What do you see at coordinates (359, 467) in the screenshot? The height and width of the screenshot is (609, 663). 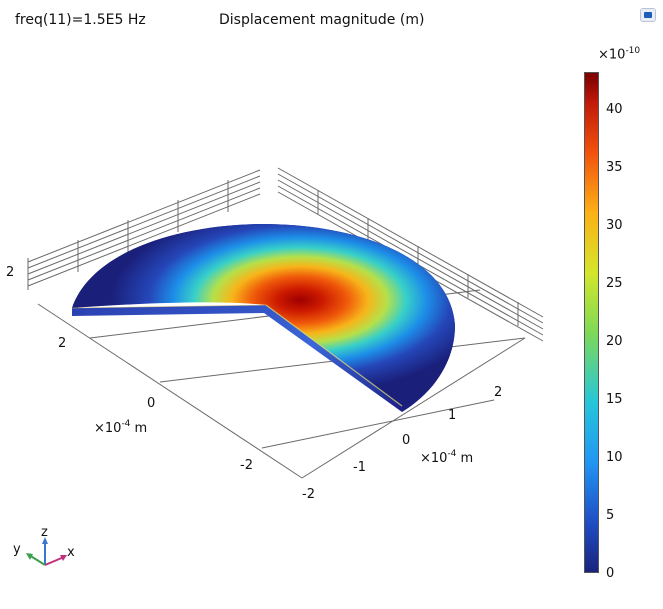 I see `x-tick: -1` at bounding box center [359, 467].